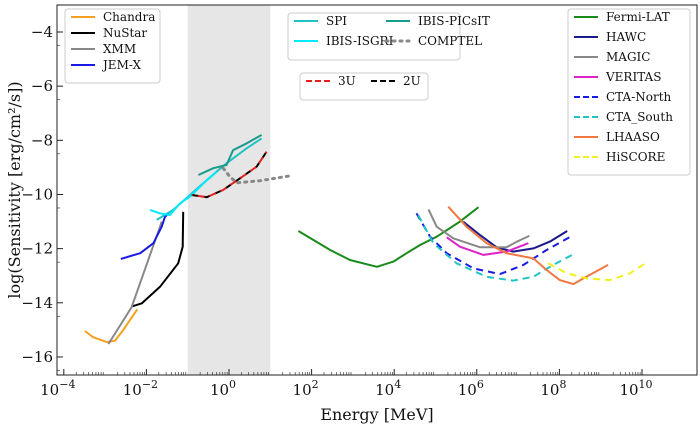 The height and width of the screenshot is (432, 700). Describe the element at coordinates (376, 414) in the screenshot. I see `x-axis-label: Energy [MeV]` at that location.